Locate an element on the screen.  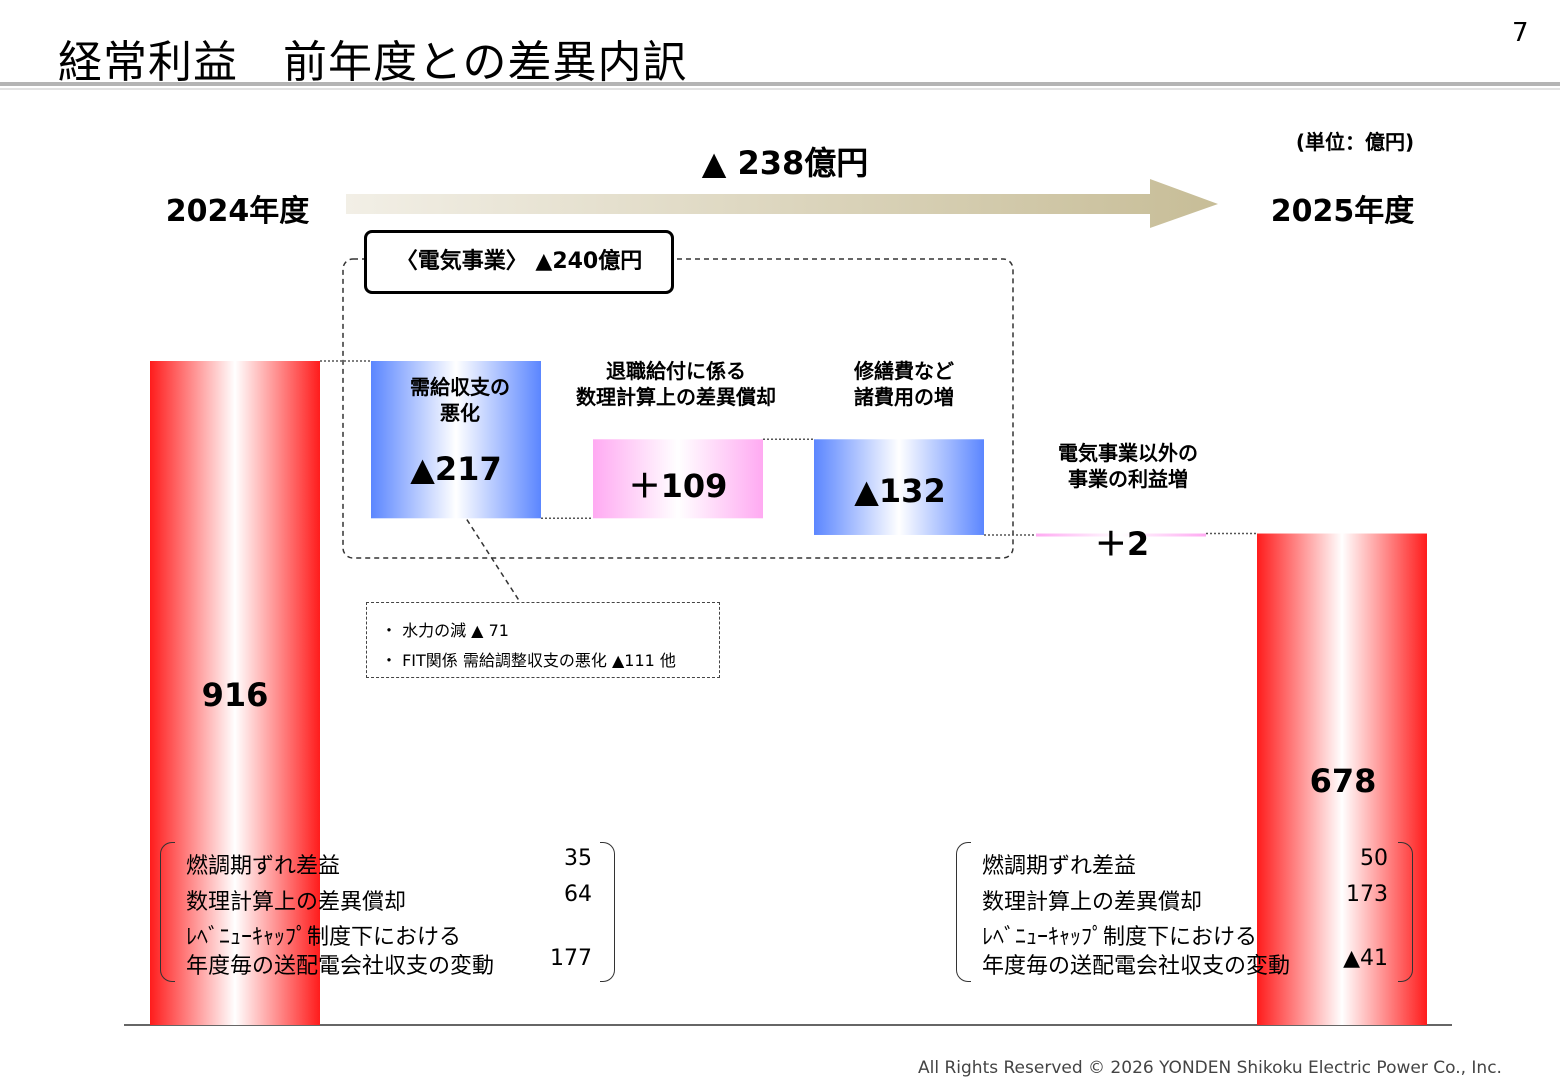
value-label-repair: ▲132 is located at coordinates (900, 491).